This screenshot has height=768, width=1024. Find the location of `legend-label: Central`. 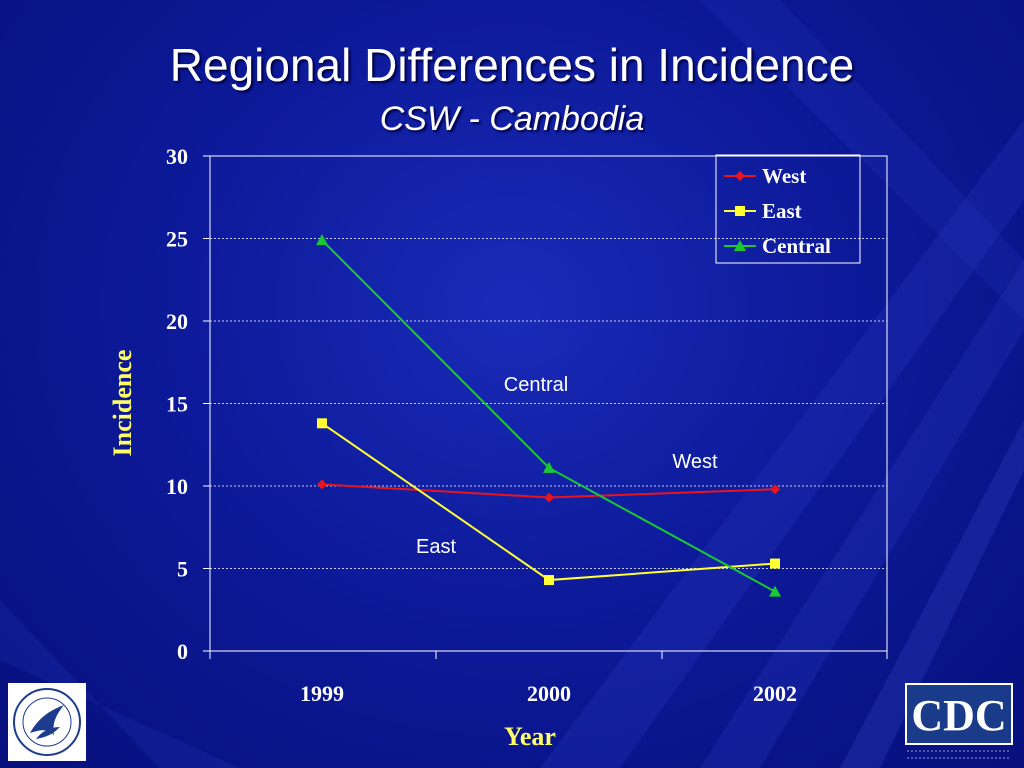

legend-label: Central is located at coordinates (796, 246).